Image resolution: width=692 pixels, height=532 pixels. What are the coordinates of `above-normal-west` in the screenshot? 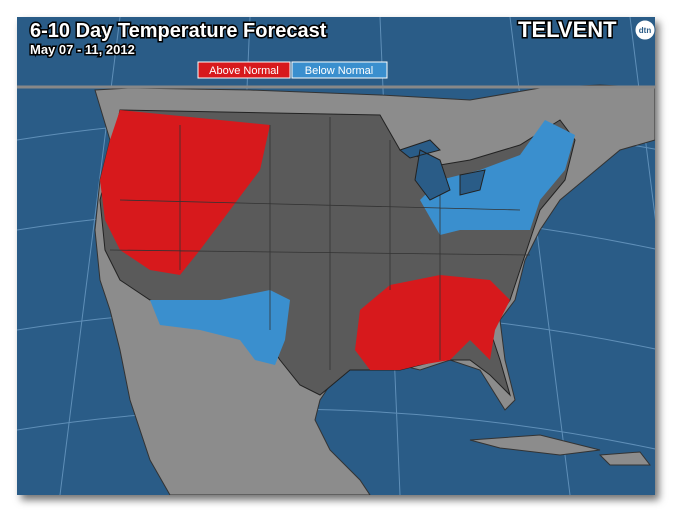 It's located at (185, 192).